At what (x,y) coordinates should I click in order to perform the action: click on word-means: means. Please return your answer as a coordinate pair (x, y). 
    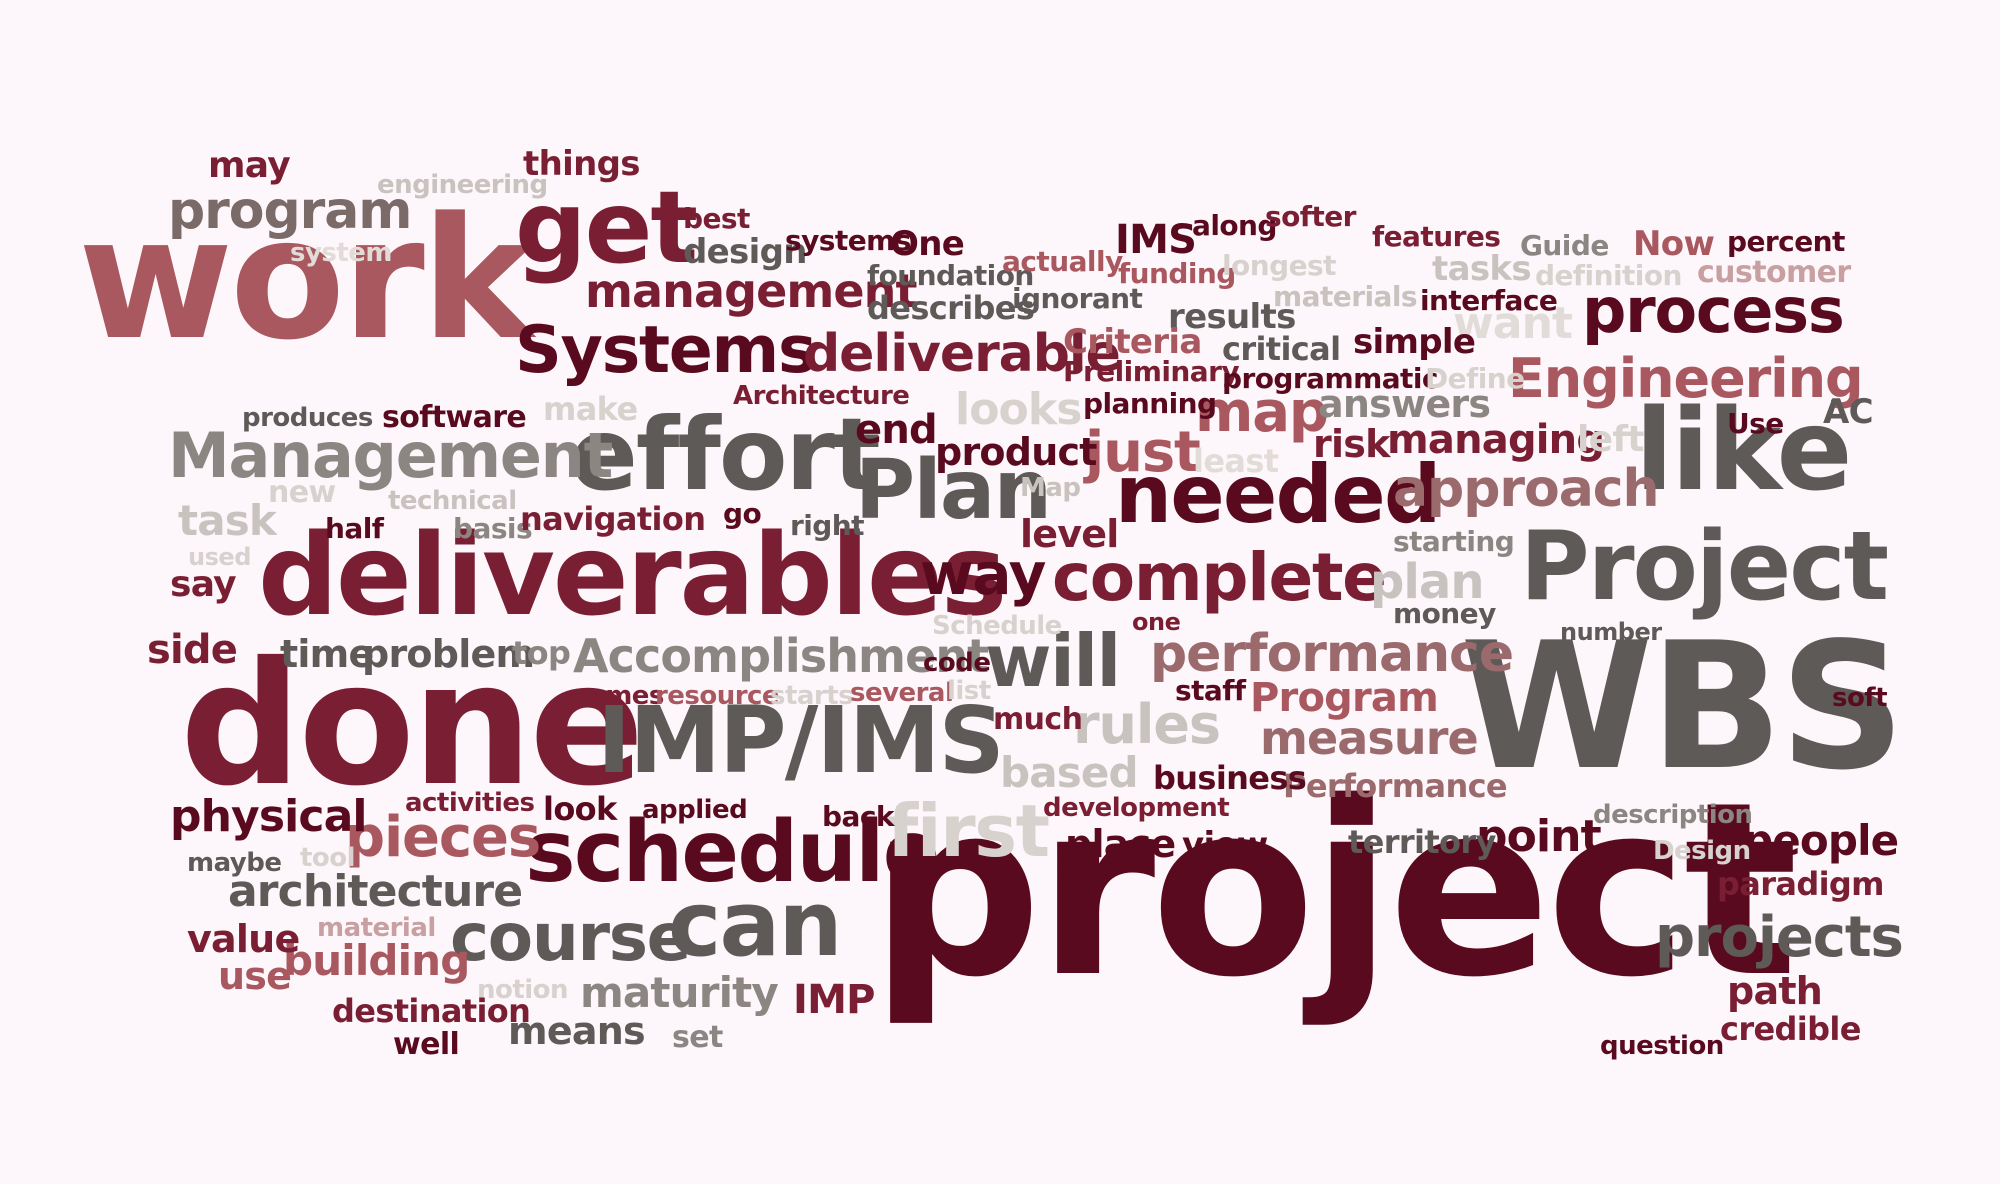
    Looking at the image, I should click on (577, 1031).